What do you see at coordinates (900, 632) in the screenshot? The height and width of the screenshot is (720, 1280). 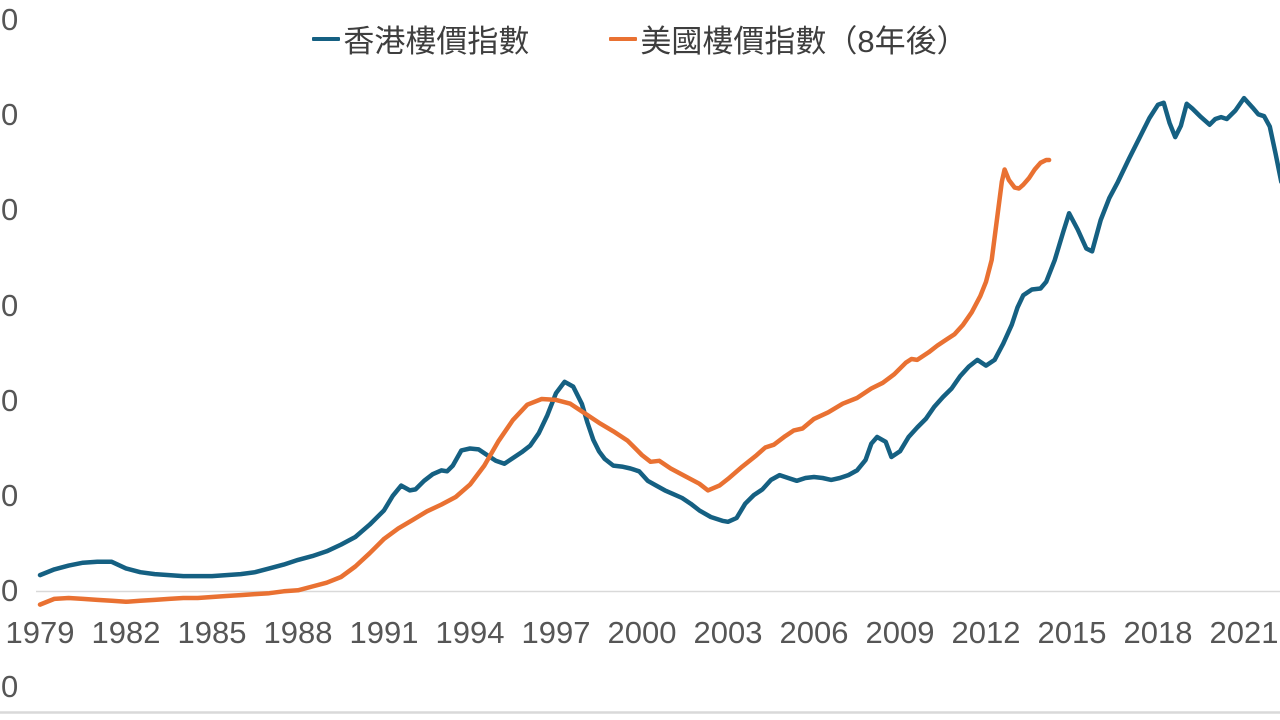 I see `x-tick-label: 2009` at bounding box center [900, 632].